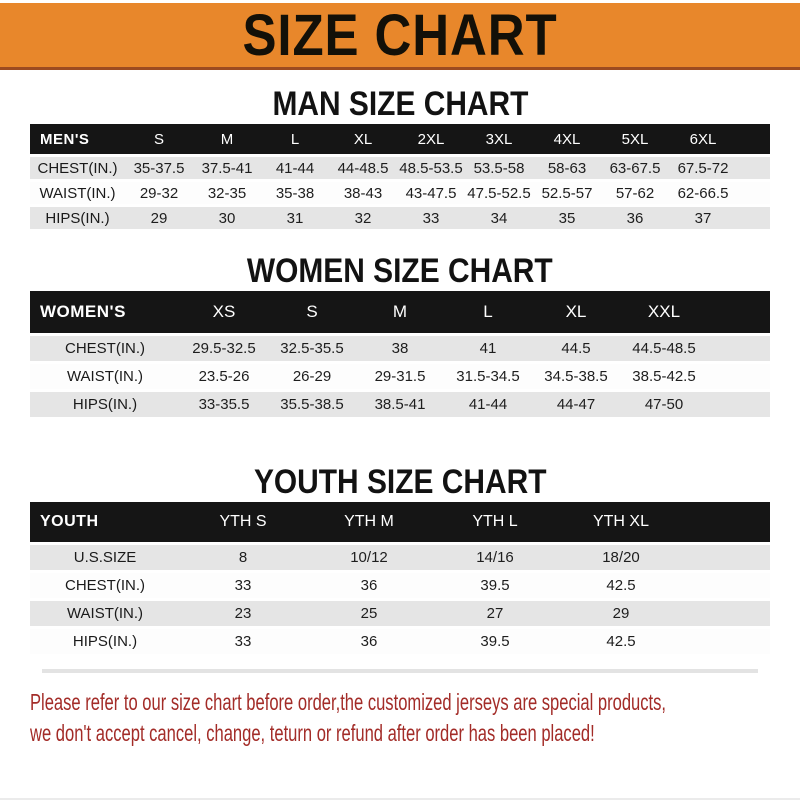 The width and height of the screenshot is (800, 800). I want to click on women-section-heading: WOMEN SIZE CHART, so click(400, 271).